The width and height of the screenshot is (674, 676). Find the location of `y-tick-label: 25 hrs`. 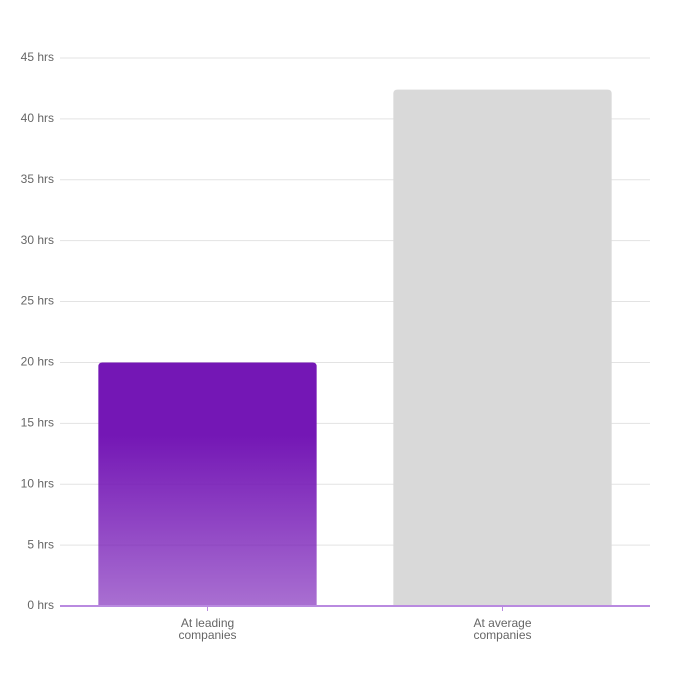

y-tick-label: 25 hrs is located at coordinates (37, 301).